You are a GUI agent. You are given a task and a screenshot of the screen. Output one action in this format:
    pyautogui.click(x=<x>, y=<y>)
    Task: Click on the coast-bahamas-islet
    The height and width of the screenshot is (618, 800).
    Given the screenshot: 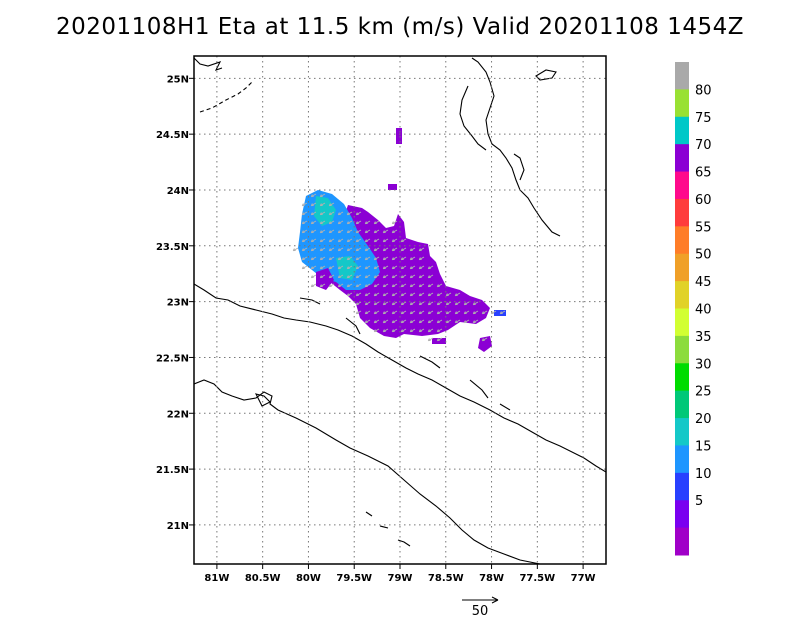 What is the action you would take?
    pyautogui.click(x=546, y=75)
    